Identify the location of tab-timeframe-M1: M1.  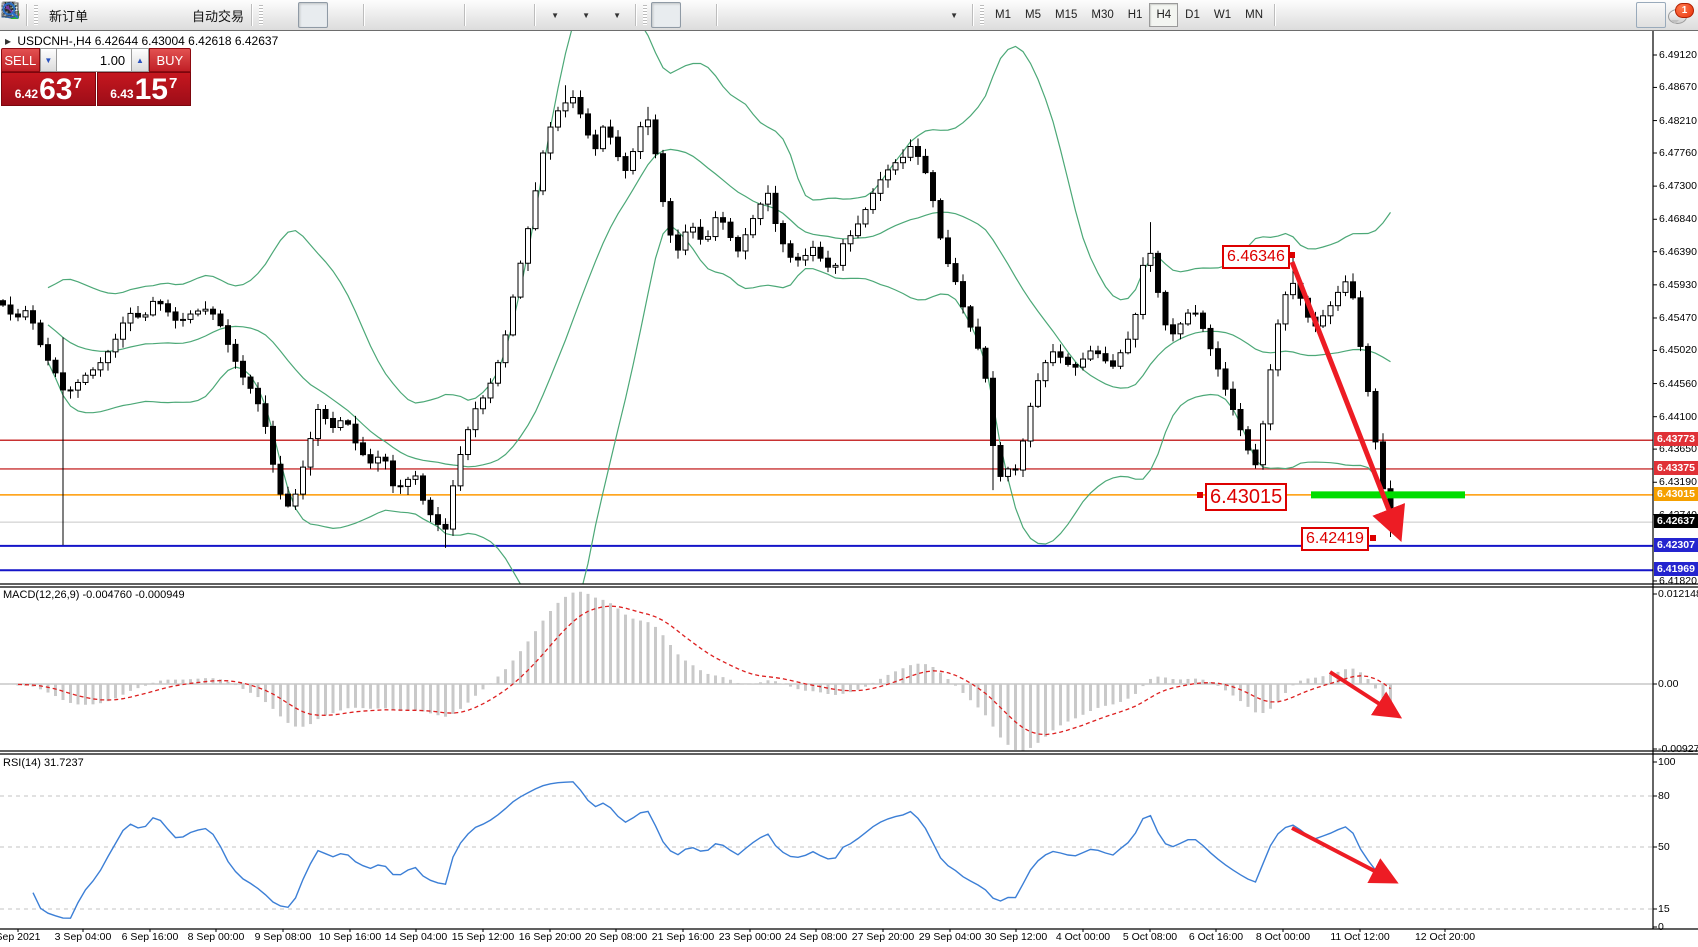
(1003, 15).